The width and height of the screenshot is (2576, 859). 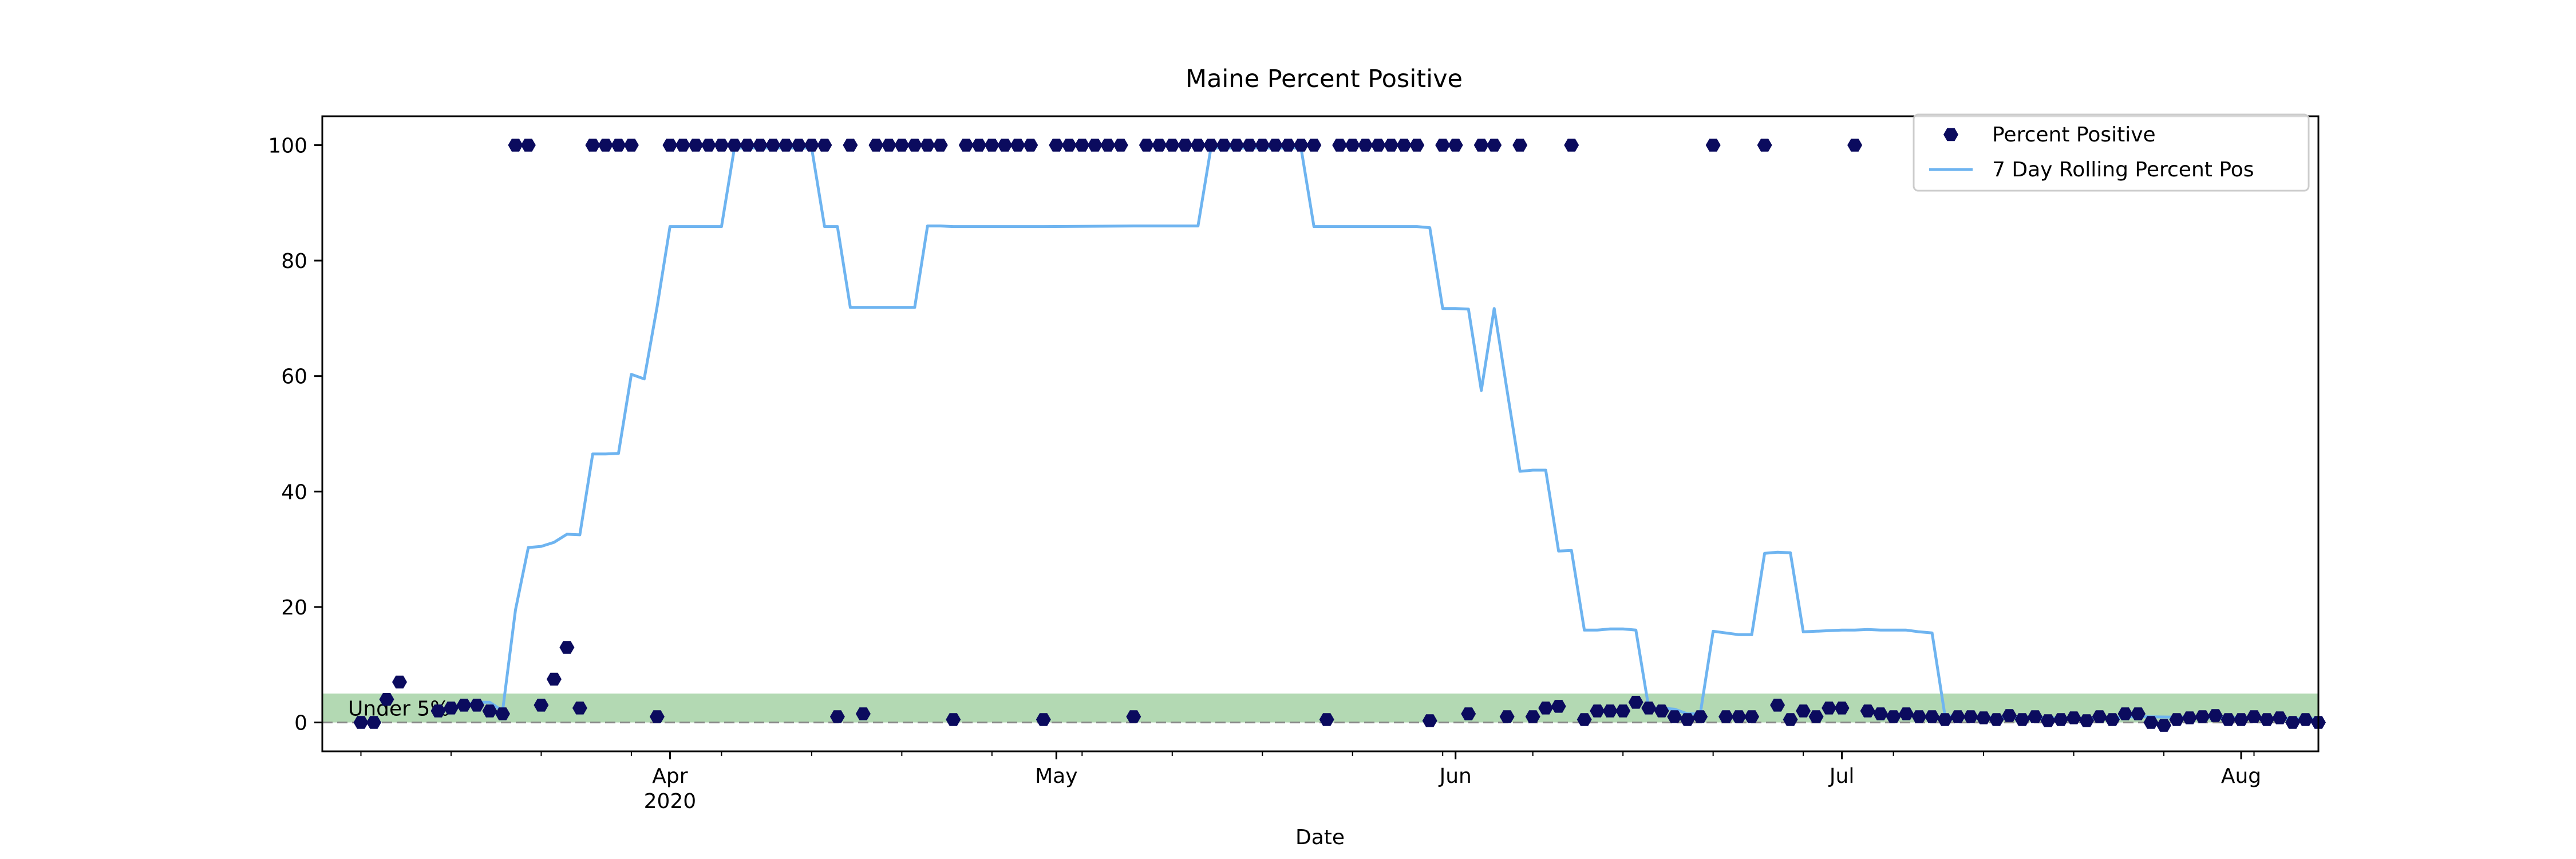 What do you see at coordinates (301, 723) in the screenshot?
I see `y-tick-label: 0` at bounding box center [301, 723].